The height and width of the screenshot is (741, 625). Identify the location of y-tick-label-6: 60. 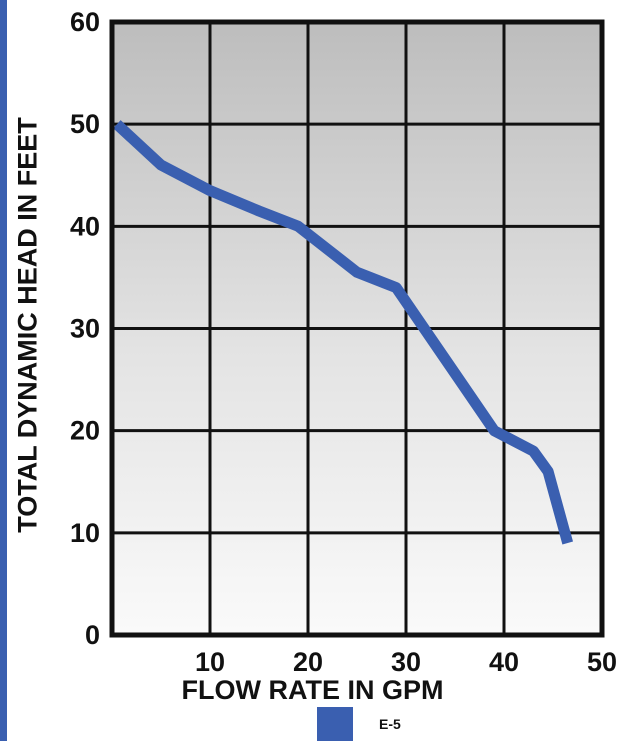
(85, 22).